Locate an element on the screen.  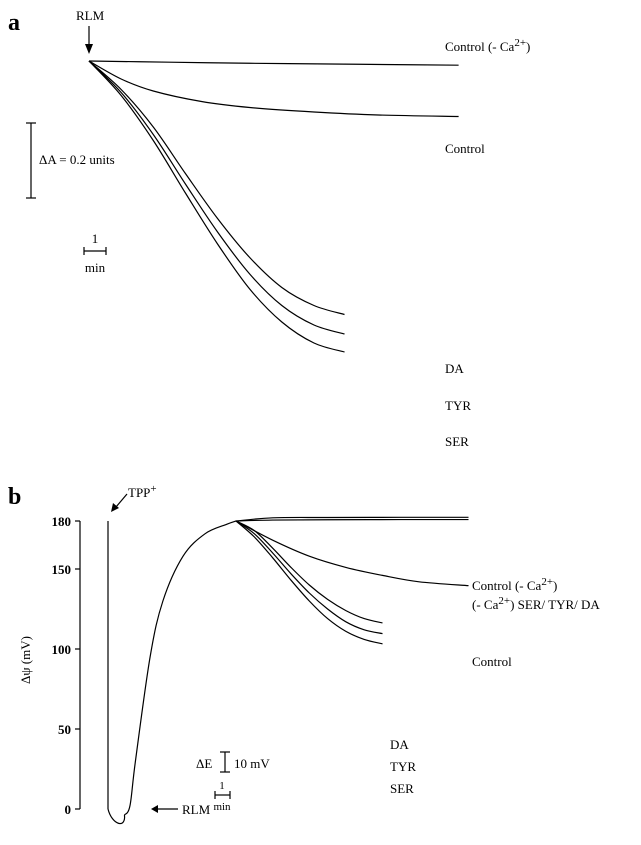
panel-a-trace-da is located at coordinates (216, 188).